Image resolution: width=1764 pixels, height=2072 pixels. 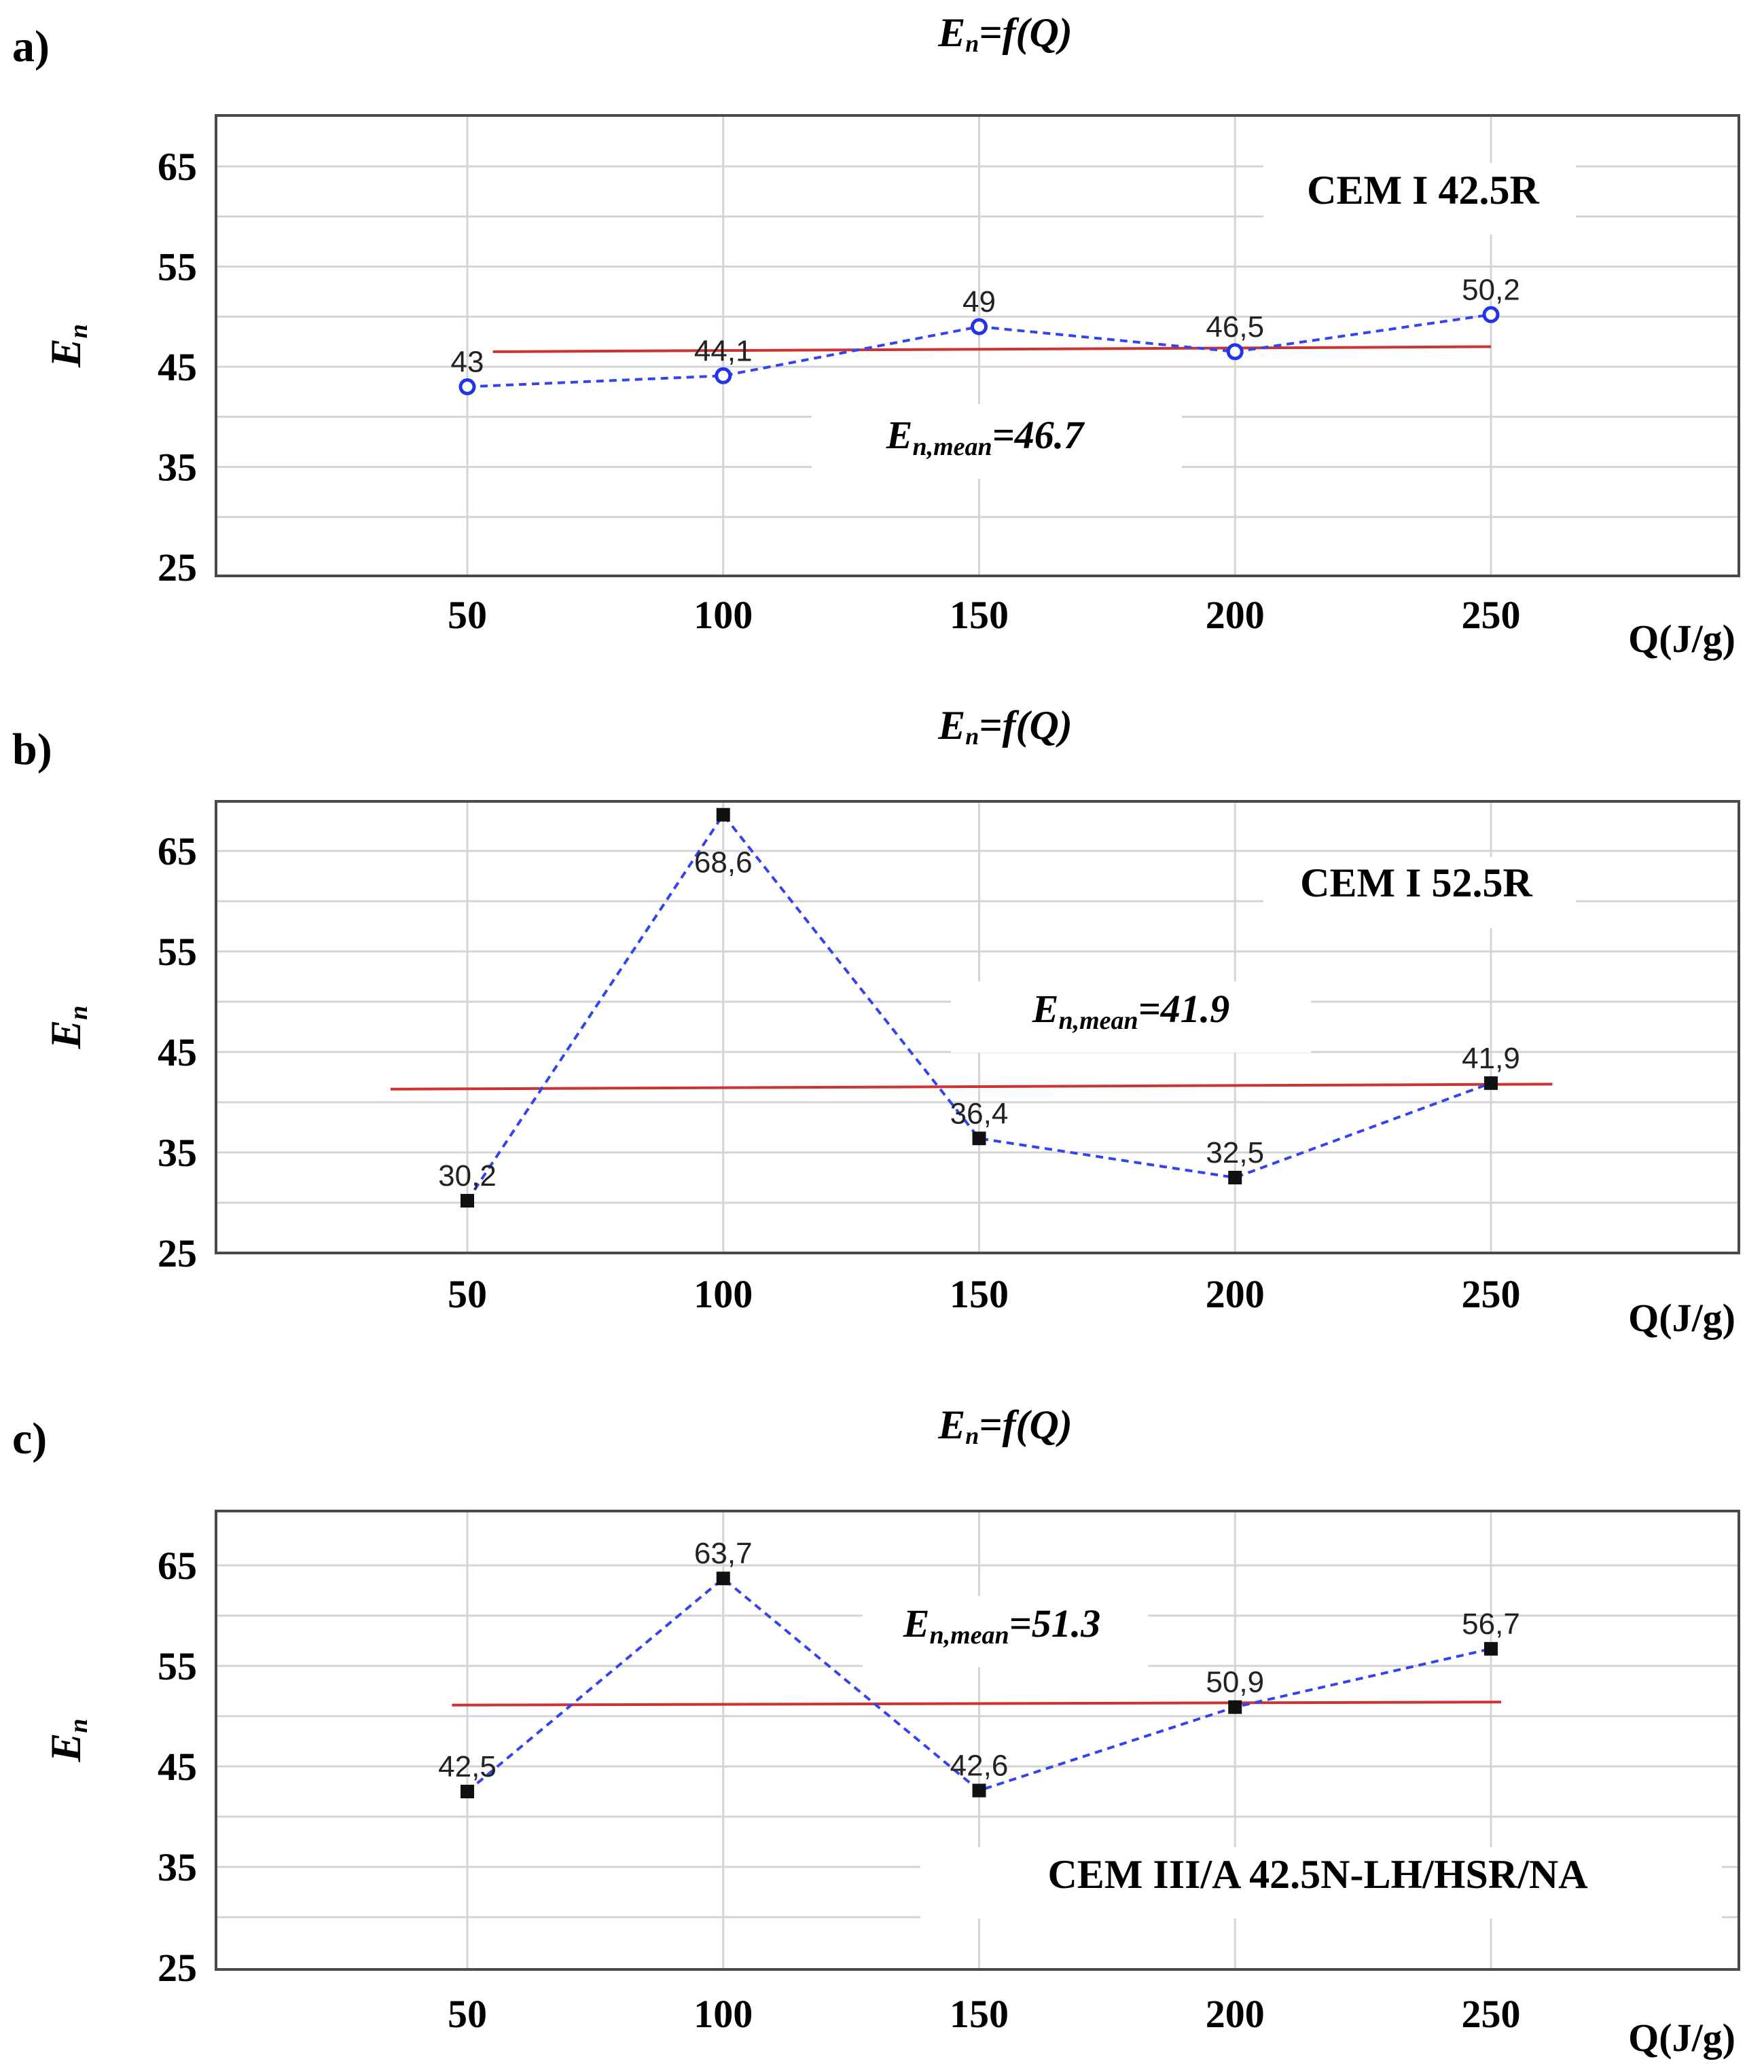 I want to click on data-label: 46,5, so click(x=1235, y=327).